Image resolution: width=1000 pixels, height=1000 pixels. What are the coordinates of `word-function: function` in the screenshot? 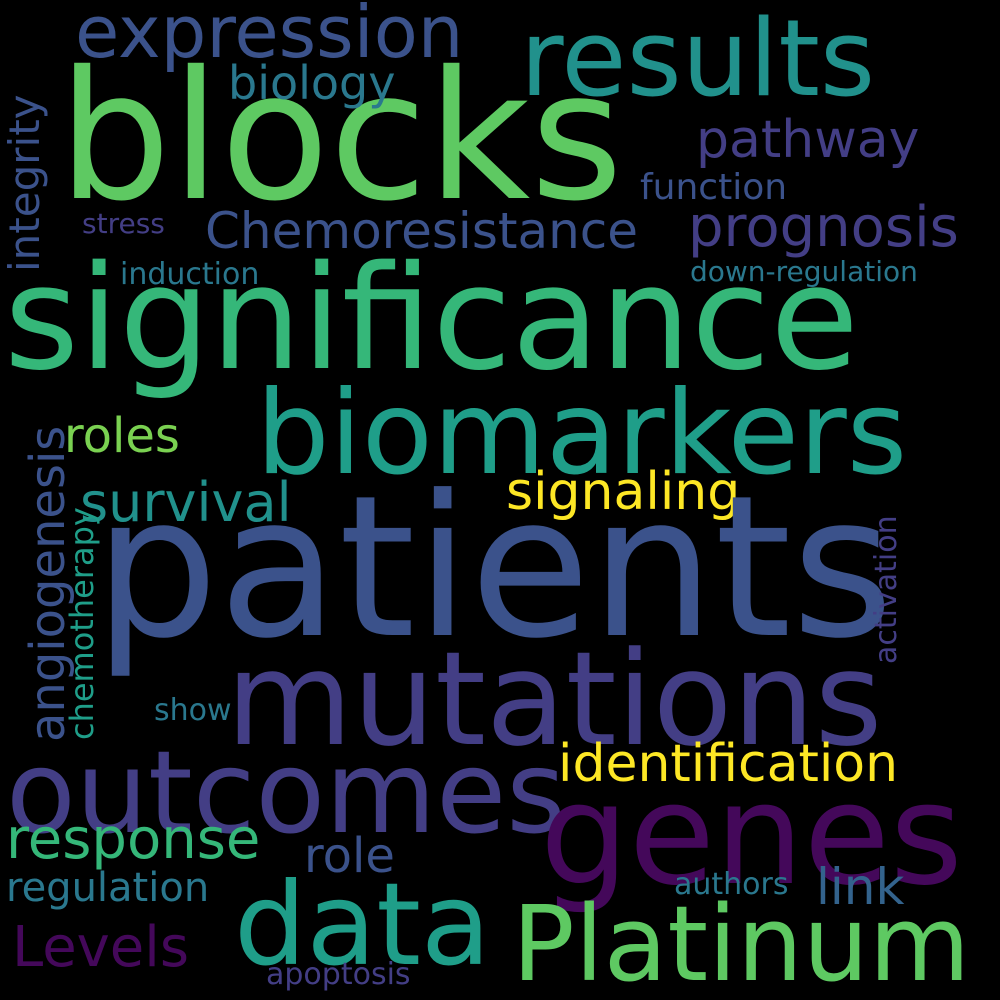 It's located at (714, 187).